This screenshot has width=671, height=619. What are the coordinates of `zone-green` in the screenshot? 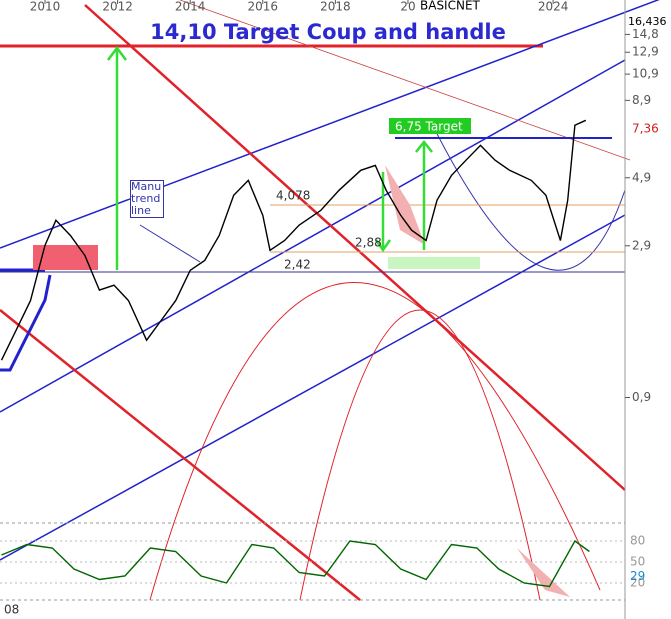 It's located at (434, 263).